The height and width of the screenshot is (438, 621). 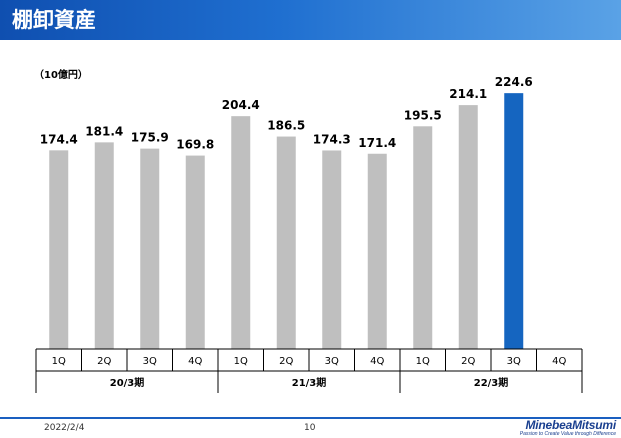 I want to click on category-label-0: 1Q, so click(x=59, y=361).